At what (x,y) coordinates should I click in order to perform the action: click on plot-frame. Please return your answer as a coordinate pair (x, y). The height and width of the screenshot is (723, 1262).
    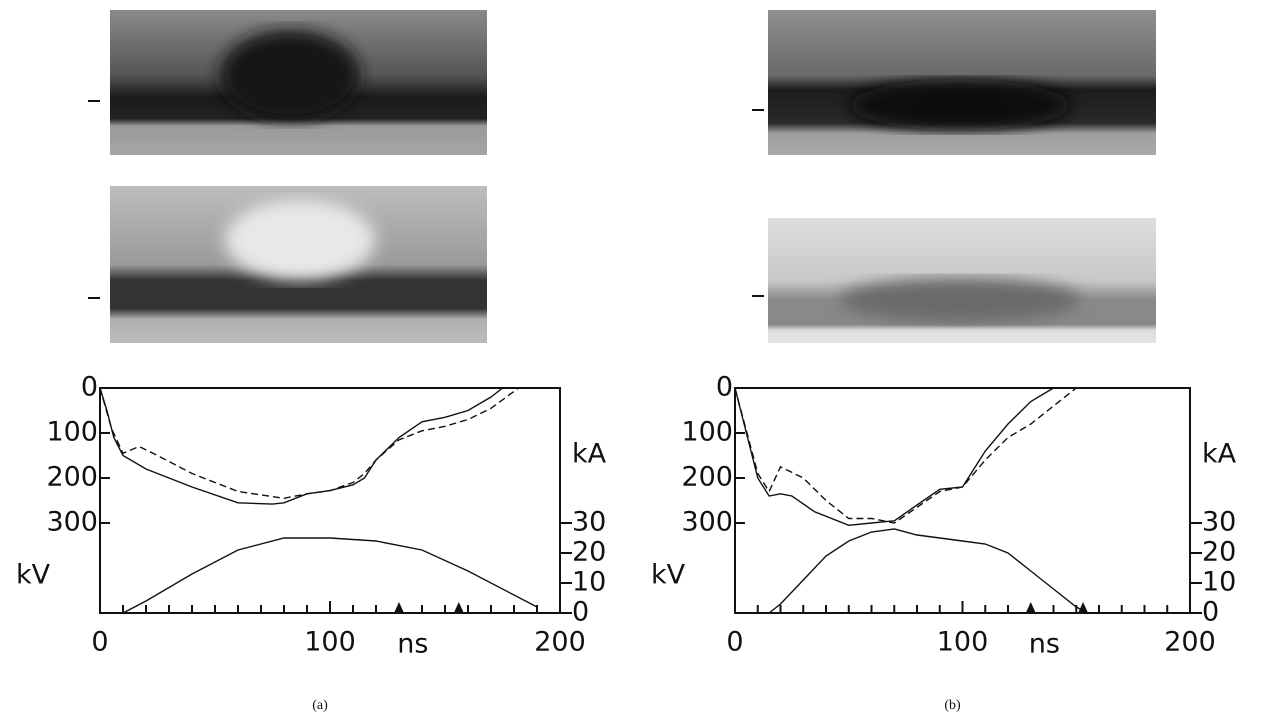
    Looking at the image, I should click on (330, 500).